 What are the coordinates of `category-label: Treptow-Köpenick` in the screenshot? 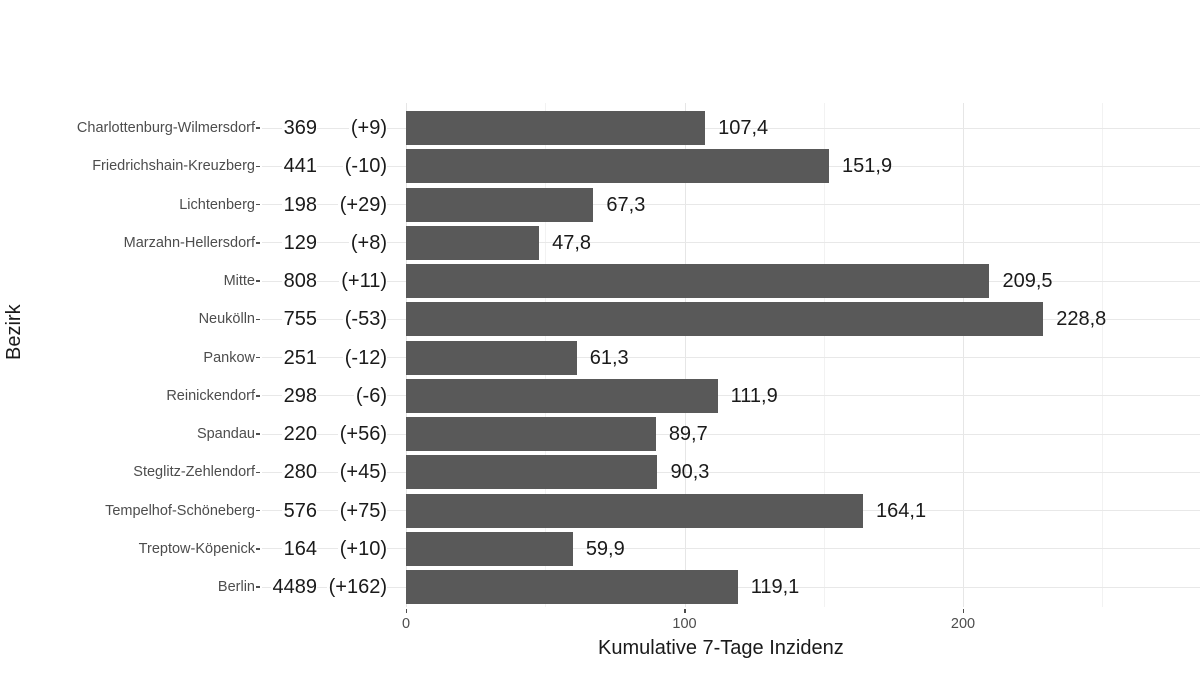 It's located at (196, 548).